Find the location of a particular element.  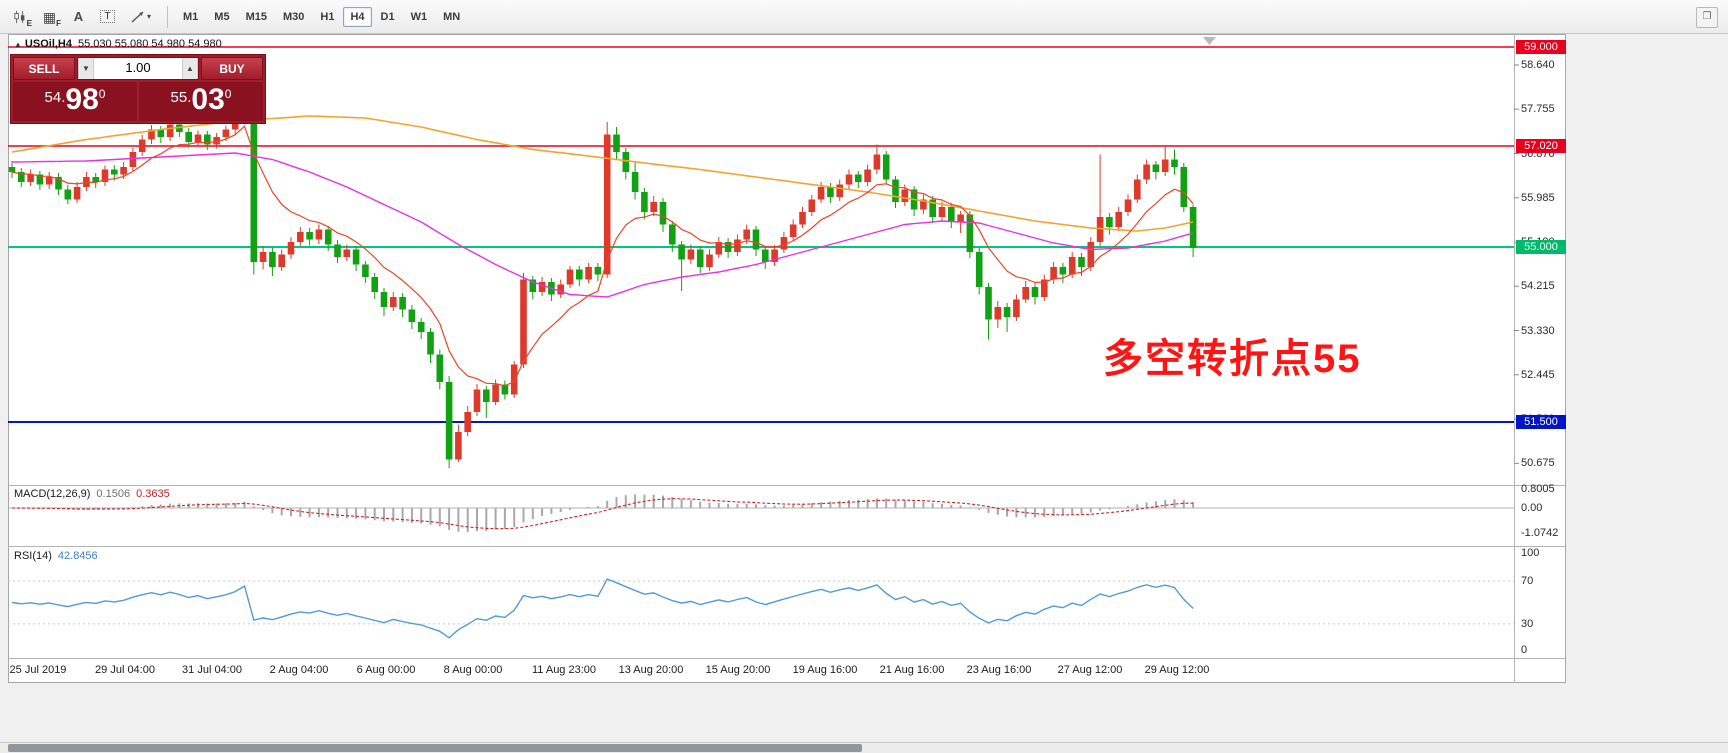

toolbar-separator is located at coordinates (167, 16).